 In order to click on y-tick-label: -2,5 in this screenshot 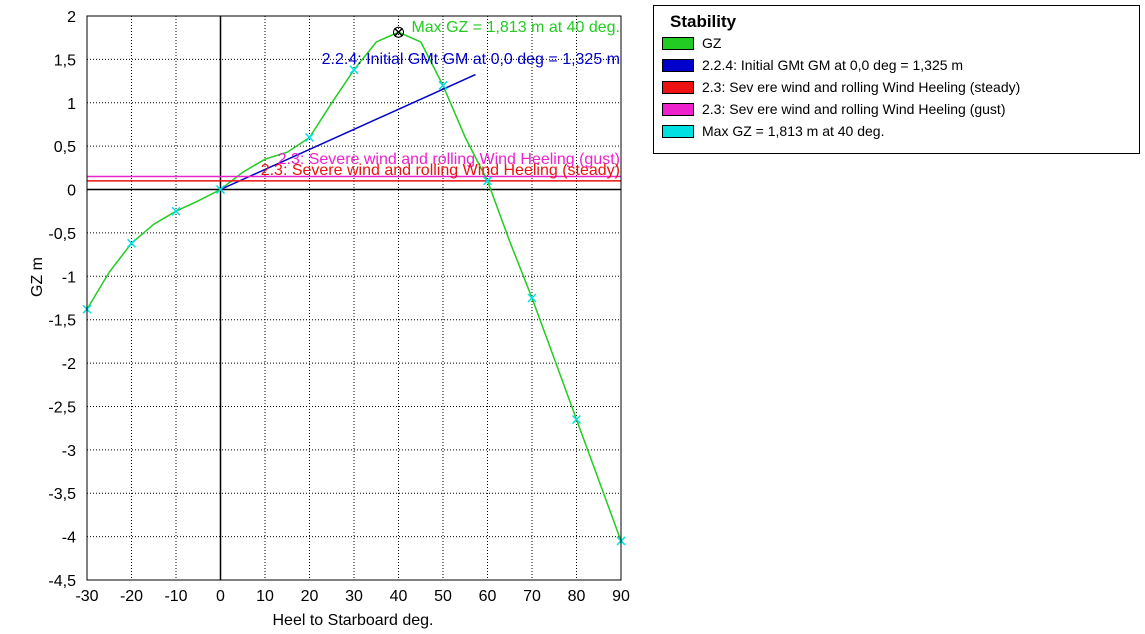, I will do `click(62, 407)`.